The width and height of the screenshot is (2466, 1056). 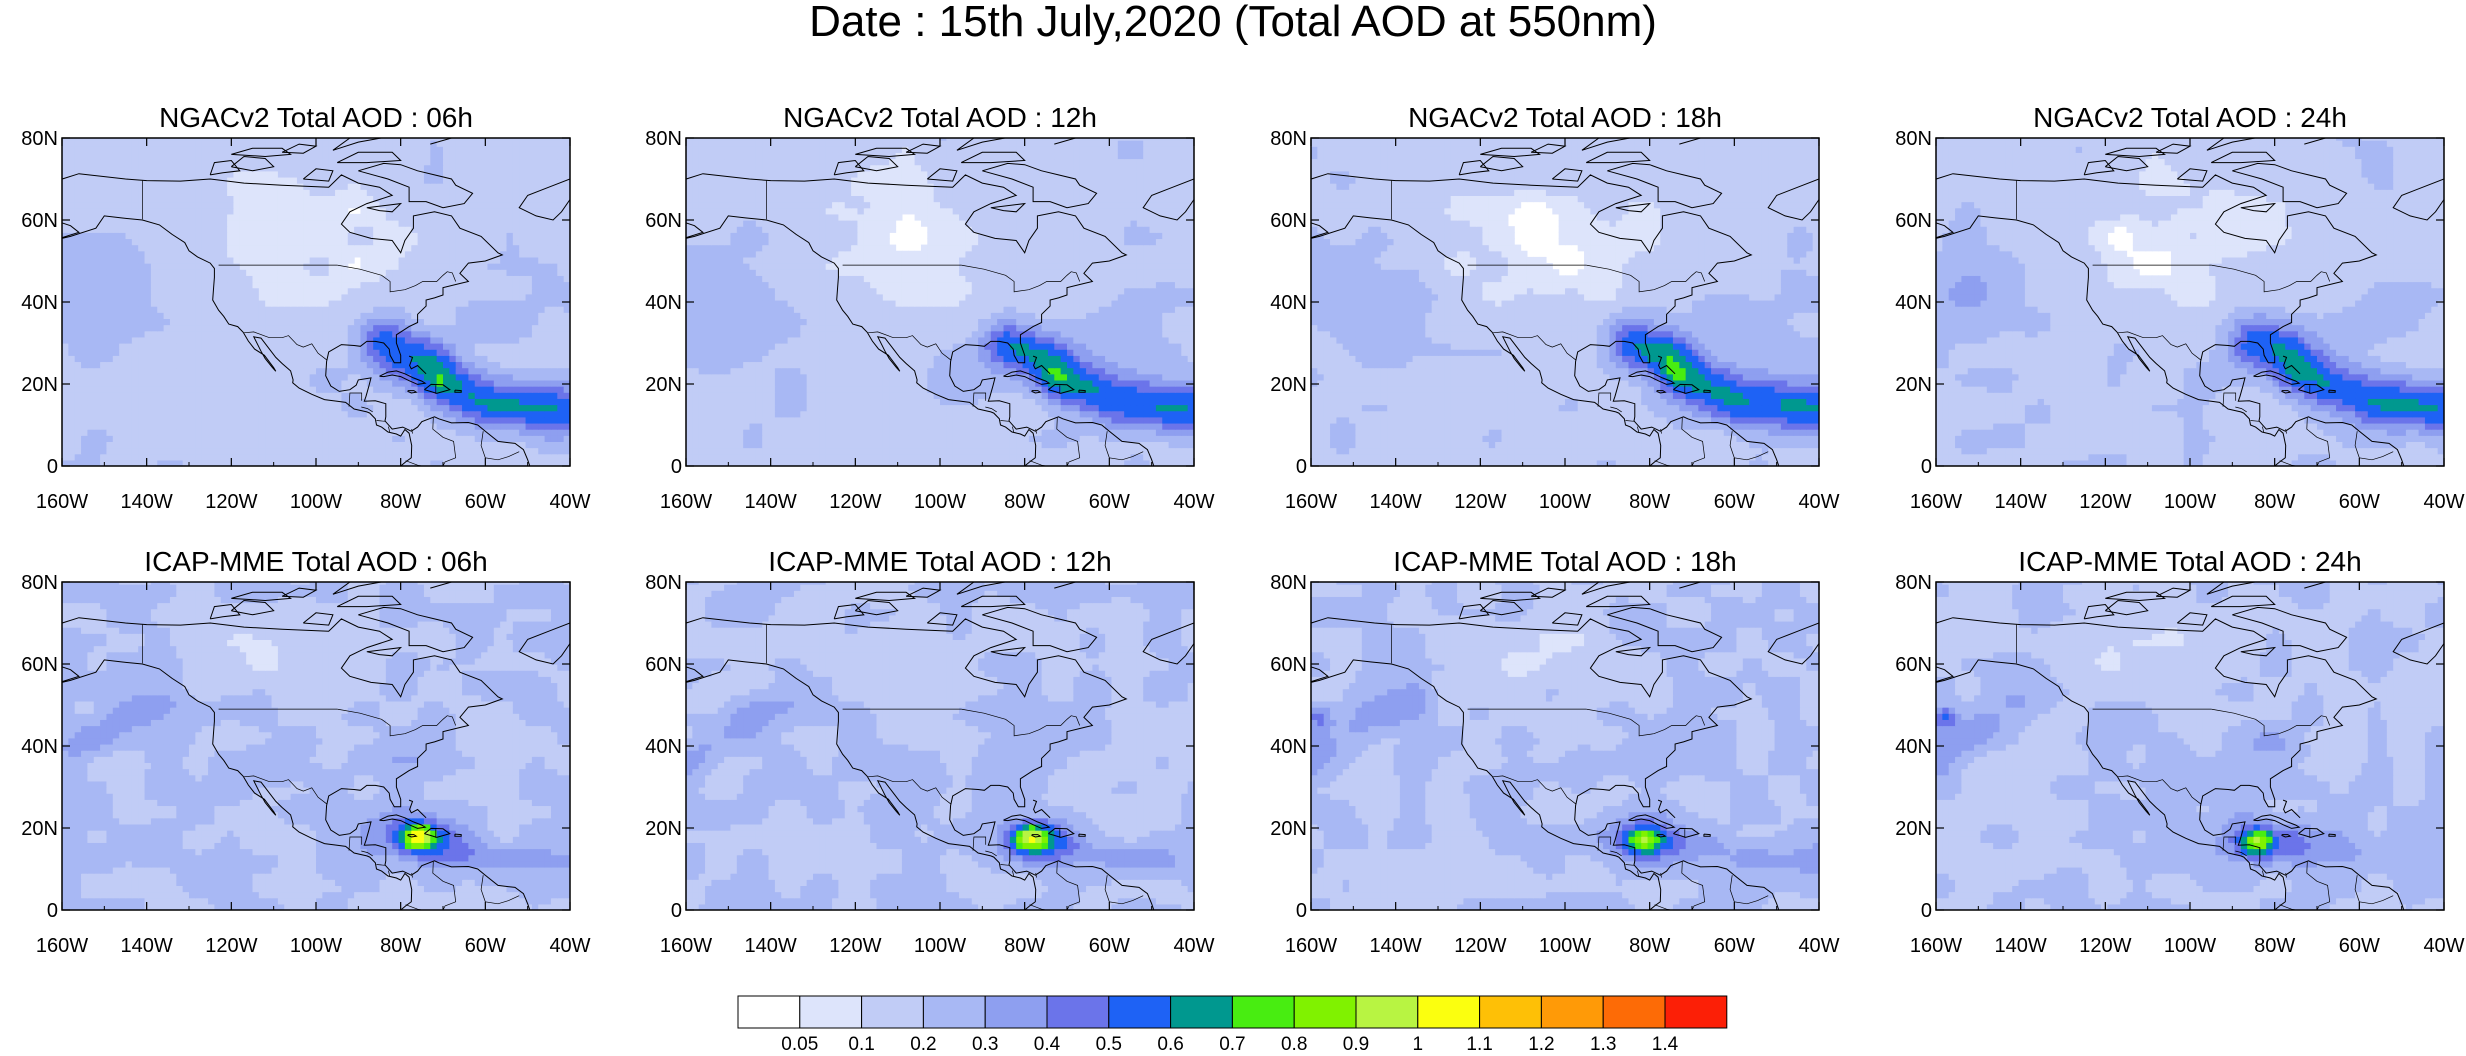 What do you see at coordinates (315, 561) in the screenshot?
I see `panel-title: ICAP-MME Total AOD : 06h` at bounding box center [315, 561].